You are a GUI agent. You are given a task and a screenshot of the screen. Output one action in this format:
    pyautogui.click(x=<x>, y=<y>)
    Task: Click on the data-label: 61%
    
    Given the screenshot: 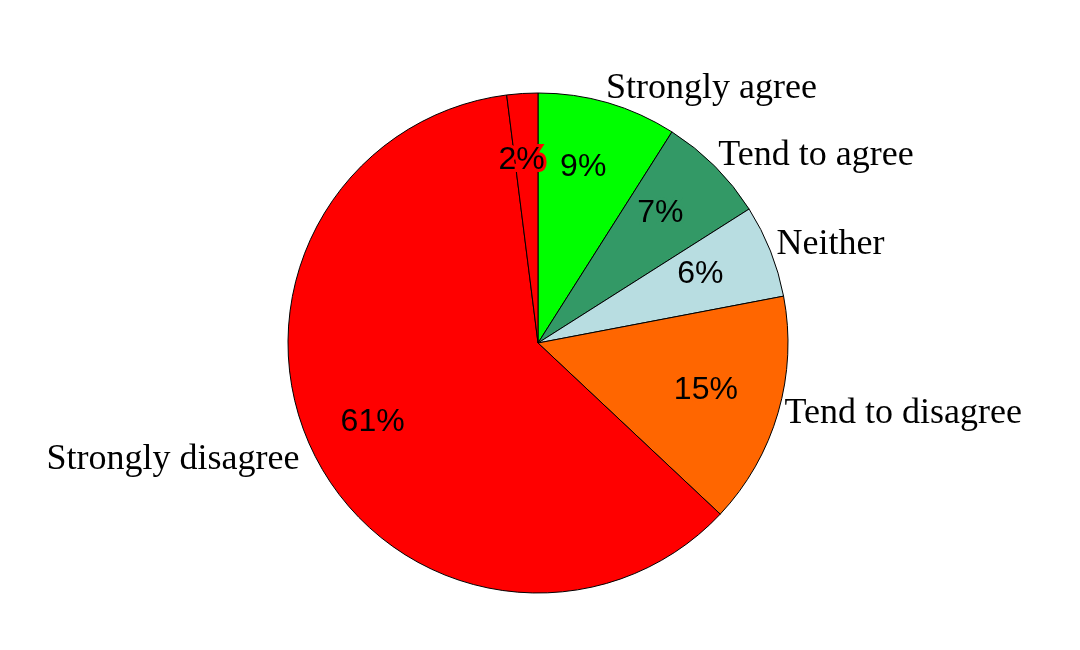 What is the action you would take?
    pyautogui.click(x=372, y=419)
    